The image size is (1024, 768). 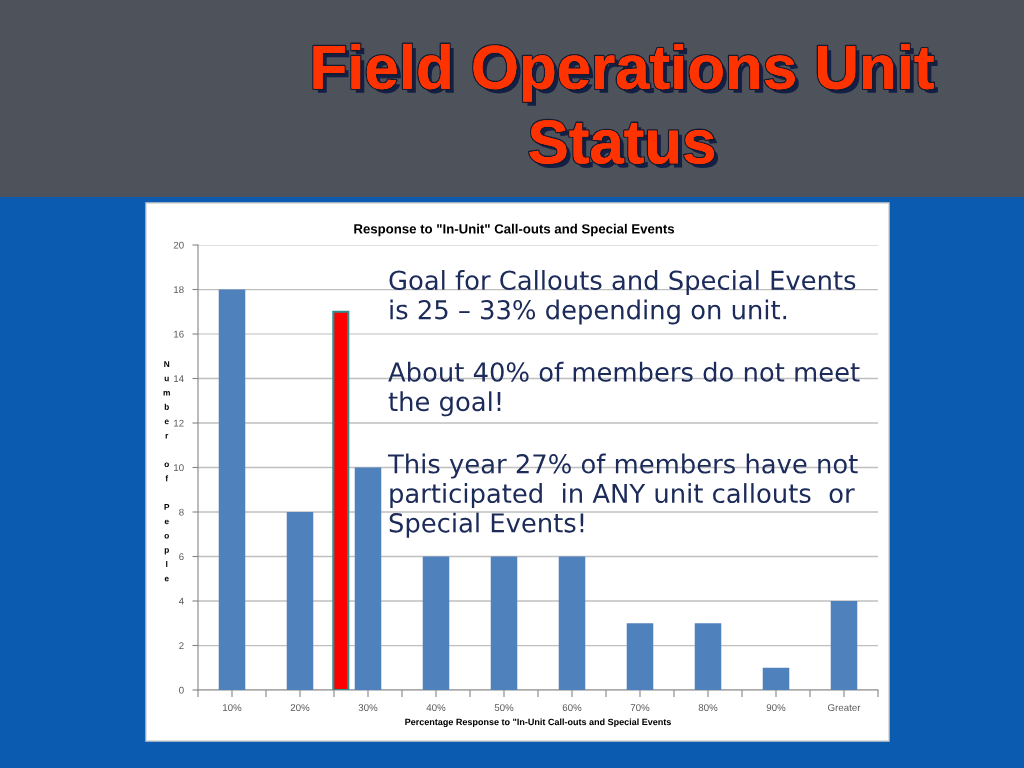 I want to click on x-tick-label: 40%, so click(x=436, y=708).